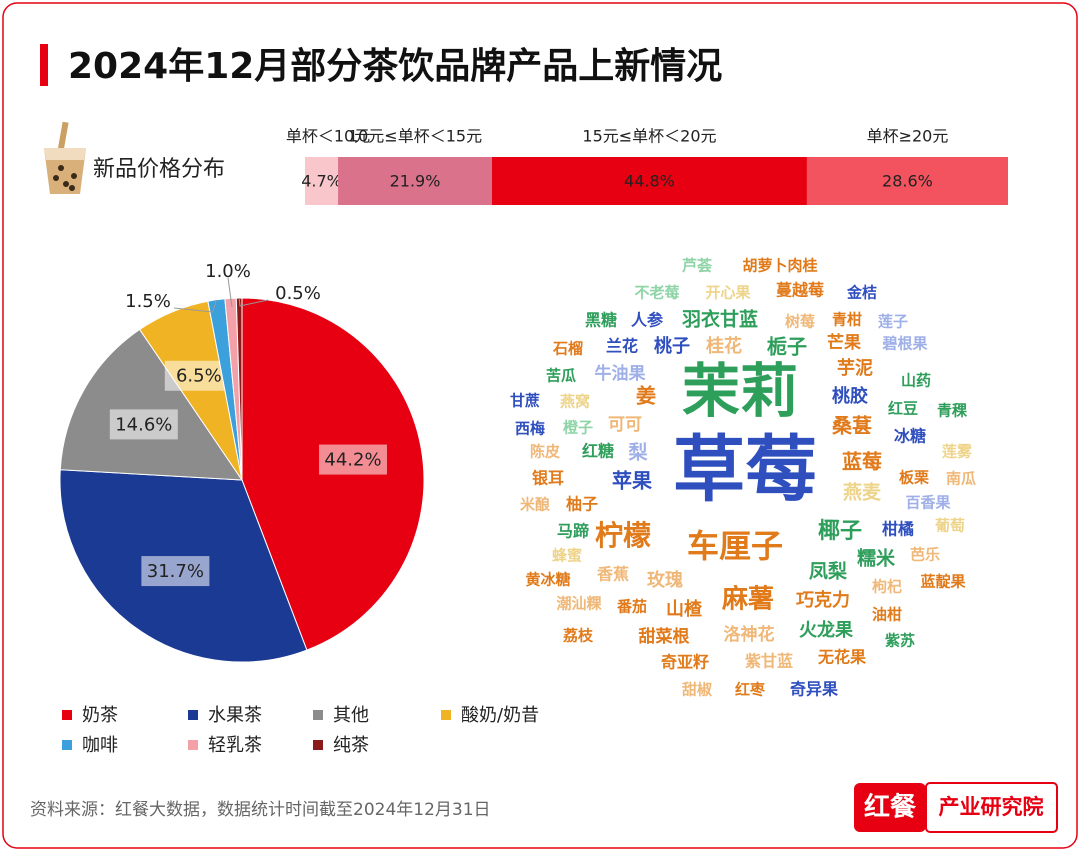  What do you see at coordinates (862, 492) in the screenshot?
I see `cloud-word: 燕麦` at bounding box center [862, 492].